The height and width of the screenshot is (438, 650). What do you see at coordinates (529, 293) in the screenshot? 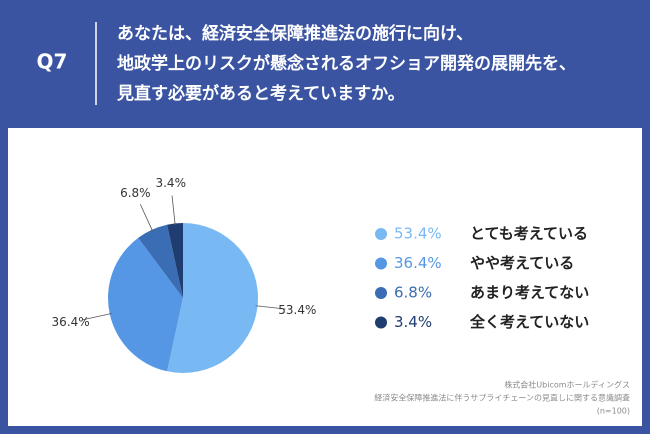
I see `legend-label: あまり考えてない` at bounding box center [529, 293].